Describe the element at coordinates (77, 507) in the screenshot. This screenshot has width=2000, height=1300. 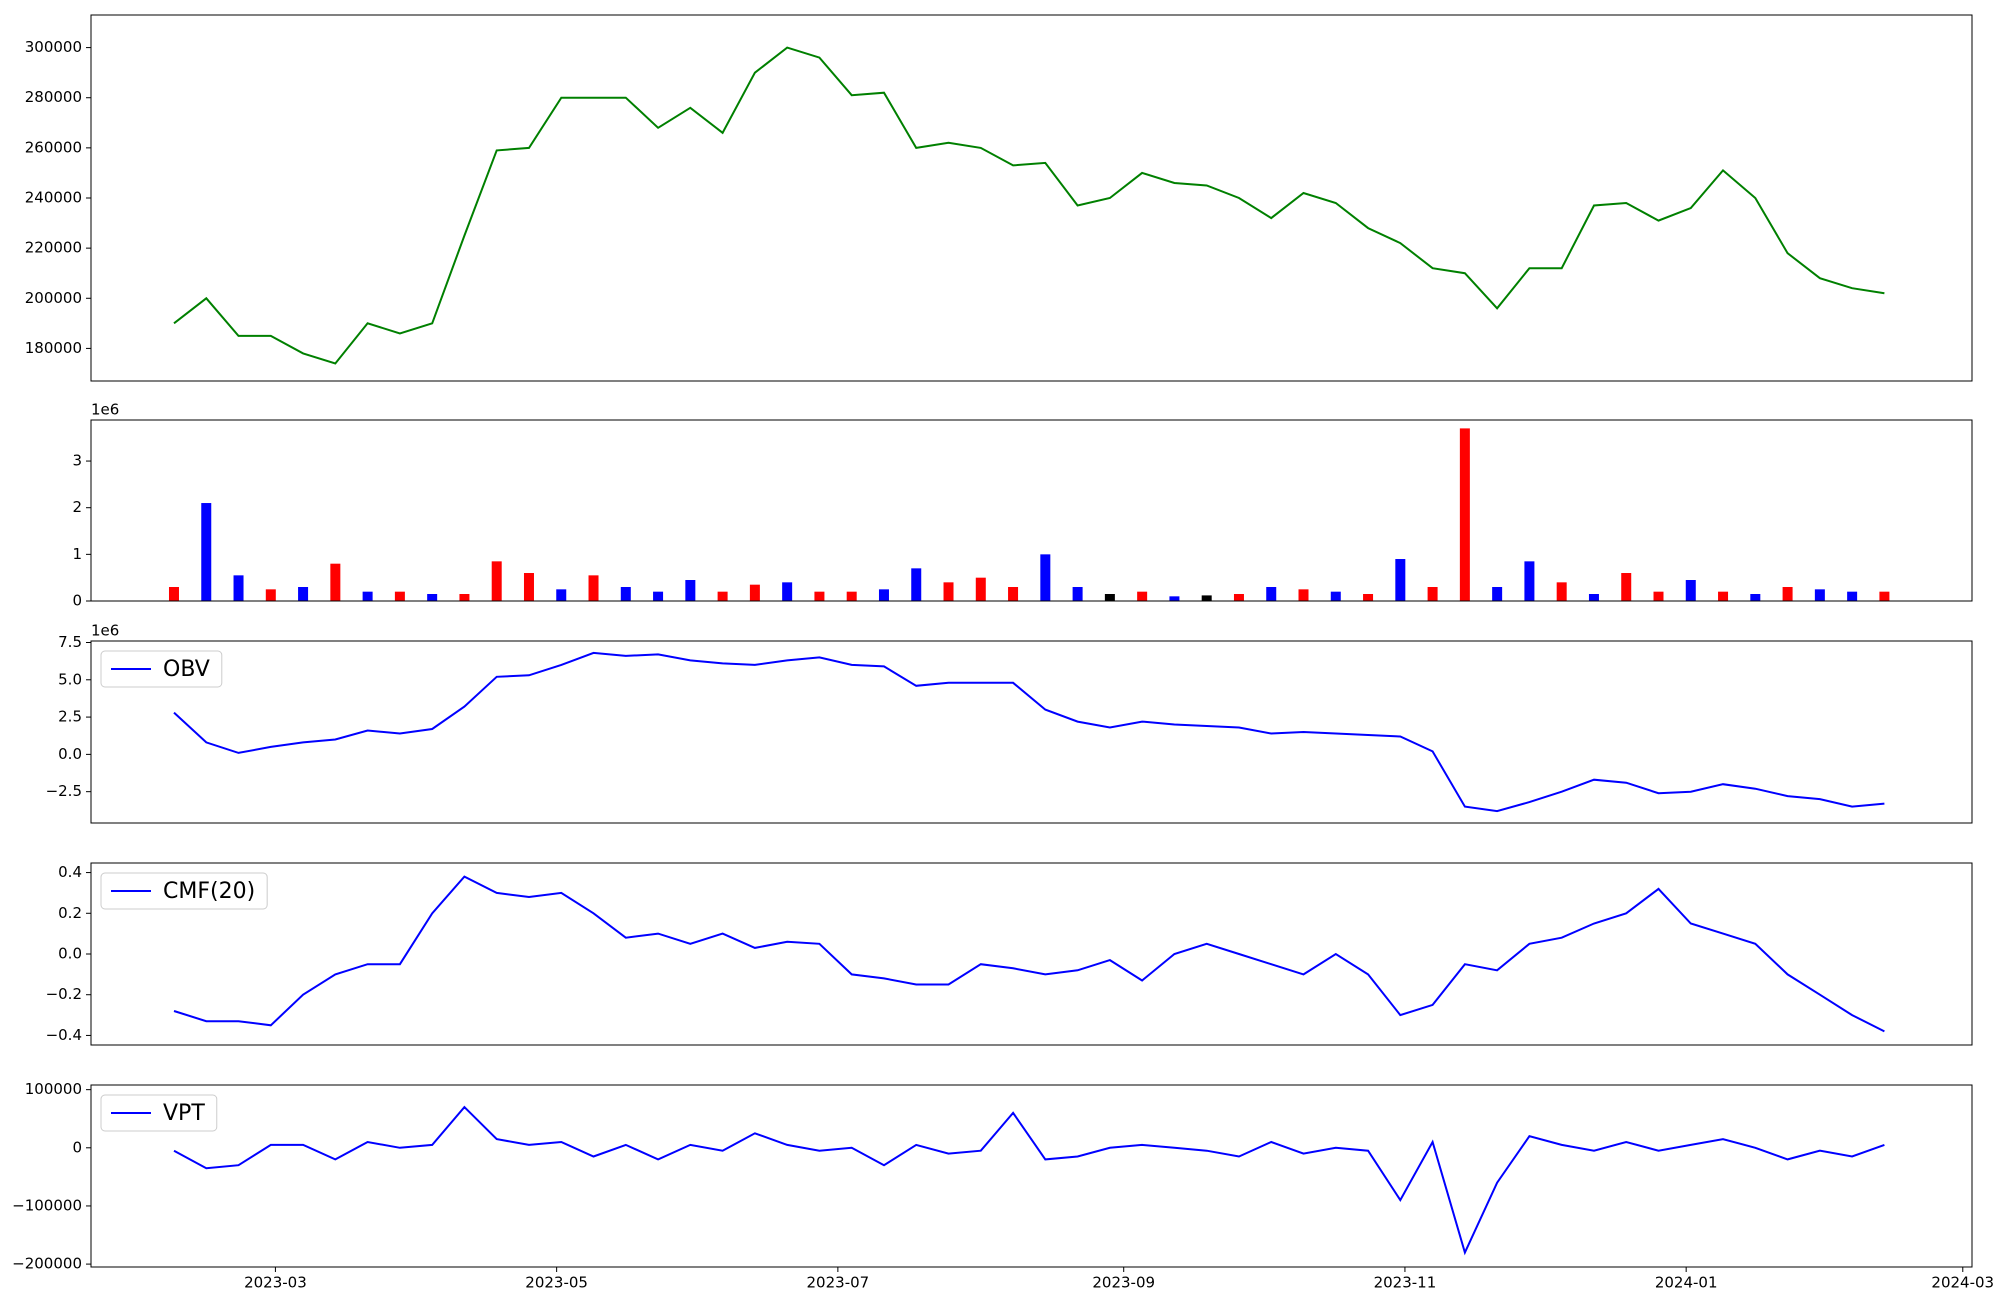
I see `y-tick-label: 2` at that location.